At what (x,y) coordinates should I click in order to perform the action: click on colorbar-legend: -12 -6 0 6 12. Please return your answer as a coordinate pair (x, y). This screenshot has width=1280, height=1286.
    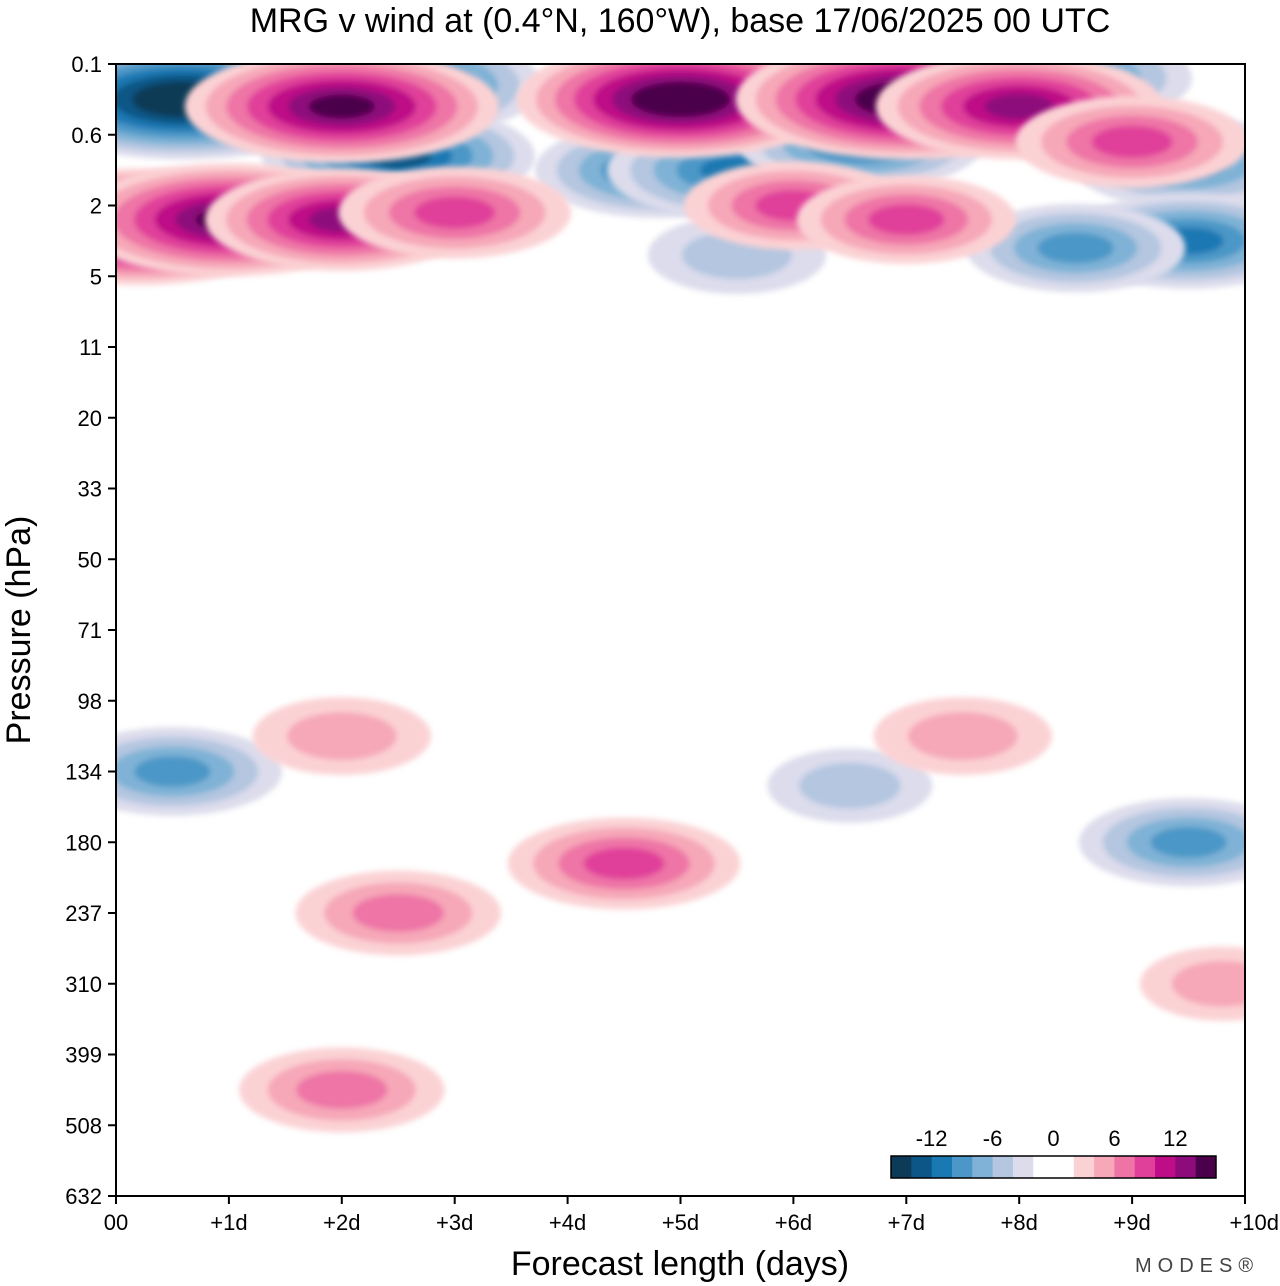
    Looking at the image, I should click on (1053, 1152).